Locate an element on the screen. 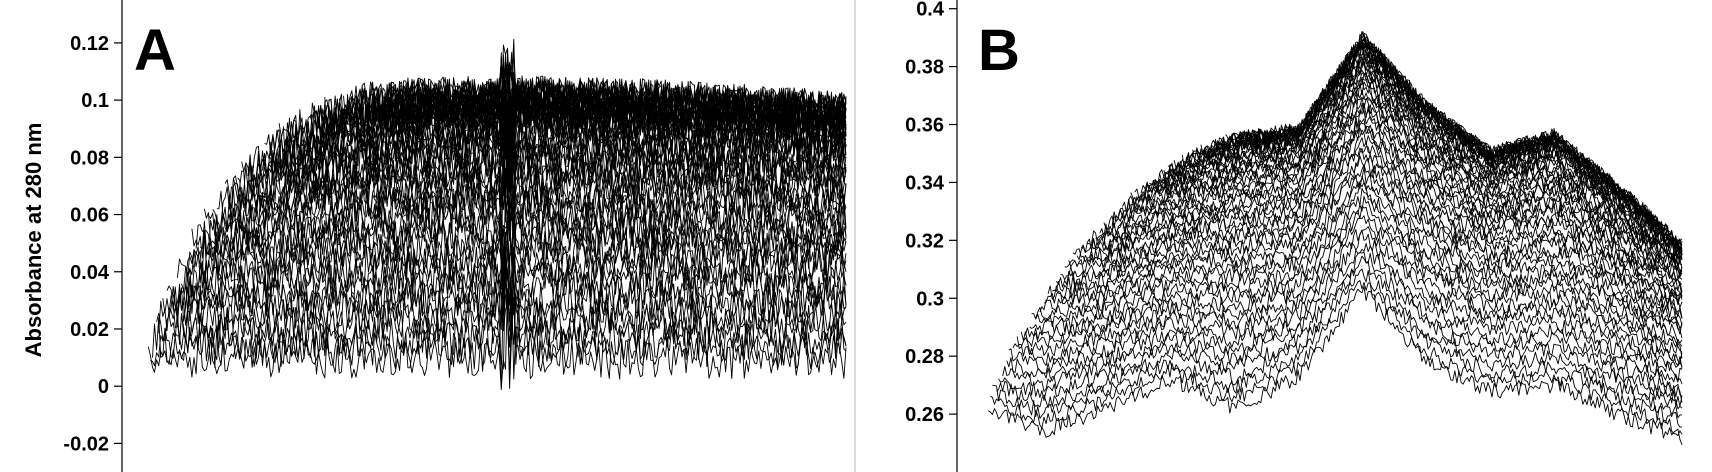 This screenshot has height=472, width=1712. panel-a-y-tick-label: 0.1 is located at coordinates (95, 101).